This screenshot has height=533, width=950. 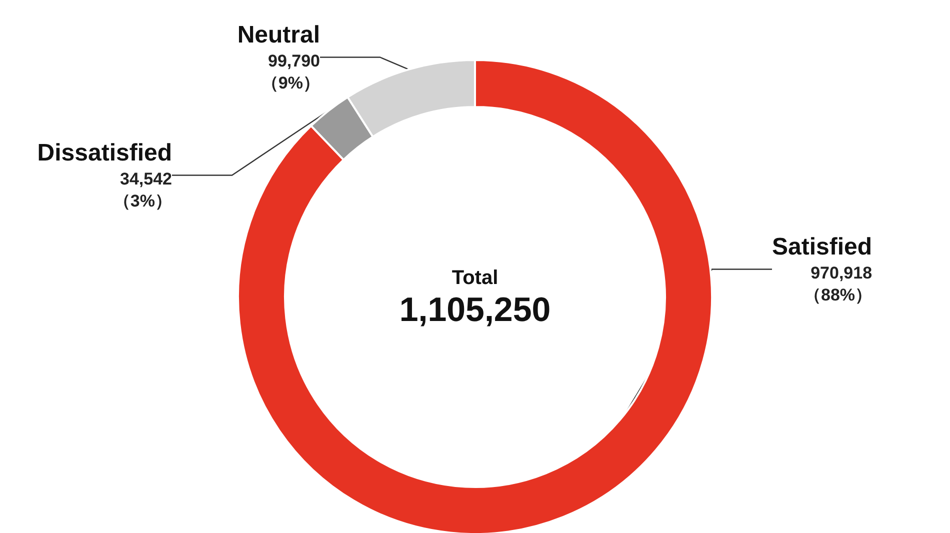 I want to click on data-label: 99,790 （9%）, so click(x=290, y=72).